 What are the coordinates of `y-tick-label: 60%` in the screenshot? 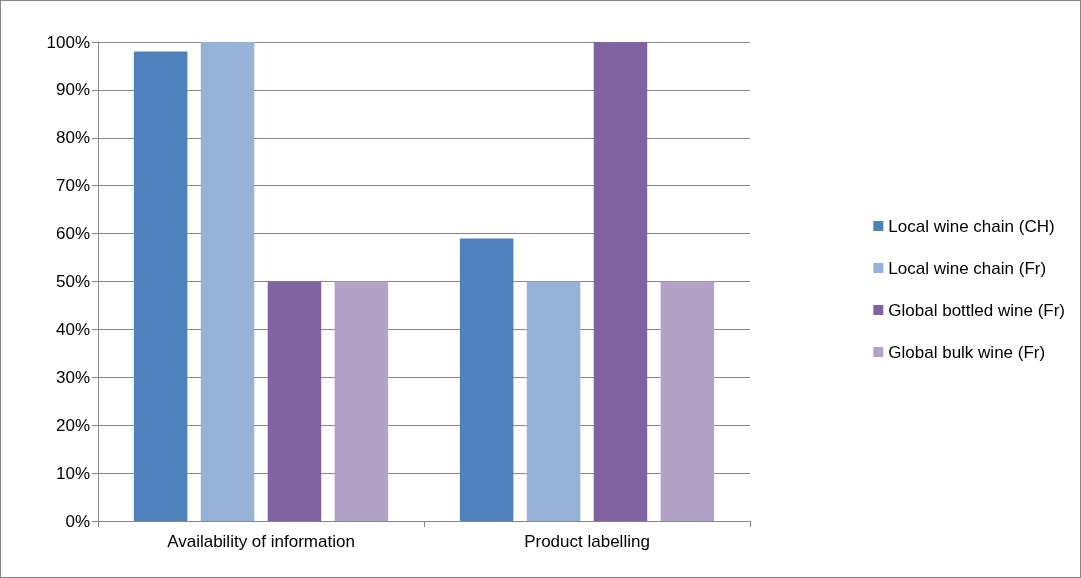 It's located at (72, 234).